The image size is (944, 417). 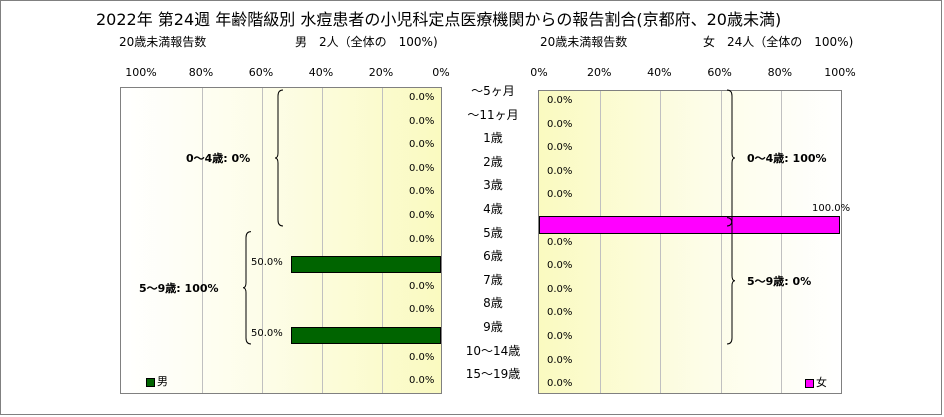 I want to click on male-subtitle-count-label: 20歳未満報告数, so click(x=163, y=42).